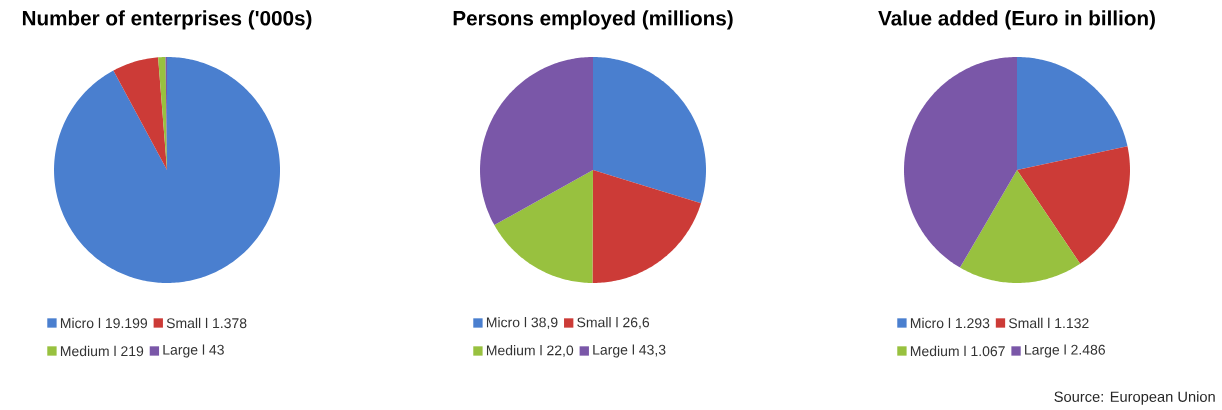  What do you see at coordinates (102, 351) in the screenshot?
I see `legend-label: Medium l 219` at bounding box center [102, 351].